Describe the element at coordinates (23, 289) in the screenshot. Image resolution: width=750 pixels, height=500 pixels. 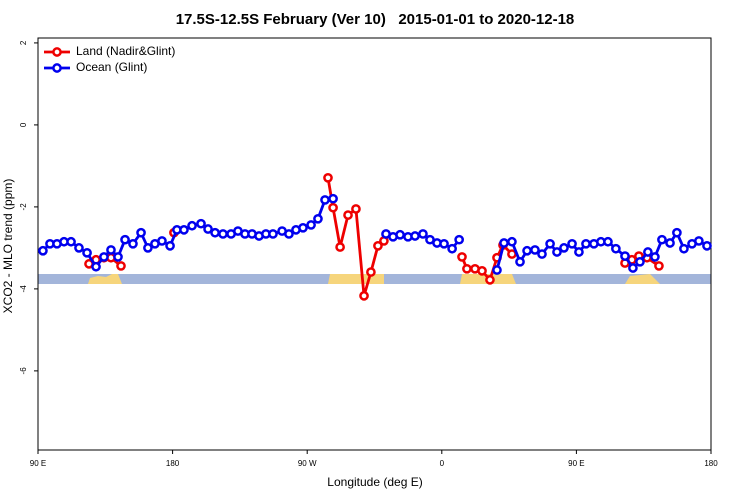
I see `y-tick-label: -4` at that location.